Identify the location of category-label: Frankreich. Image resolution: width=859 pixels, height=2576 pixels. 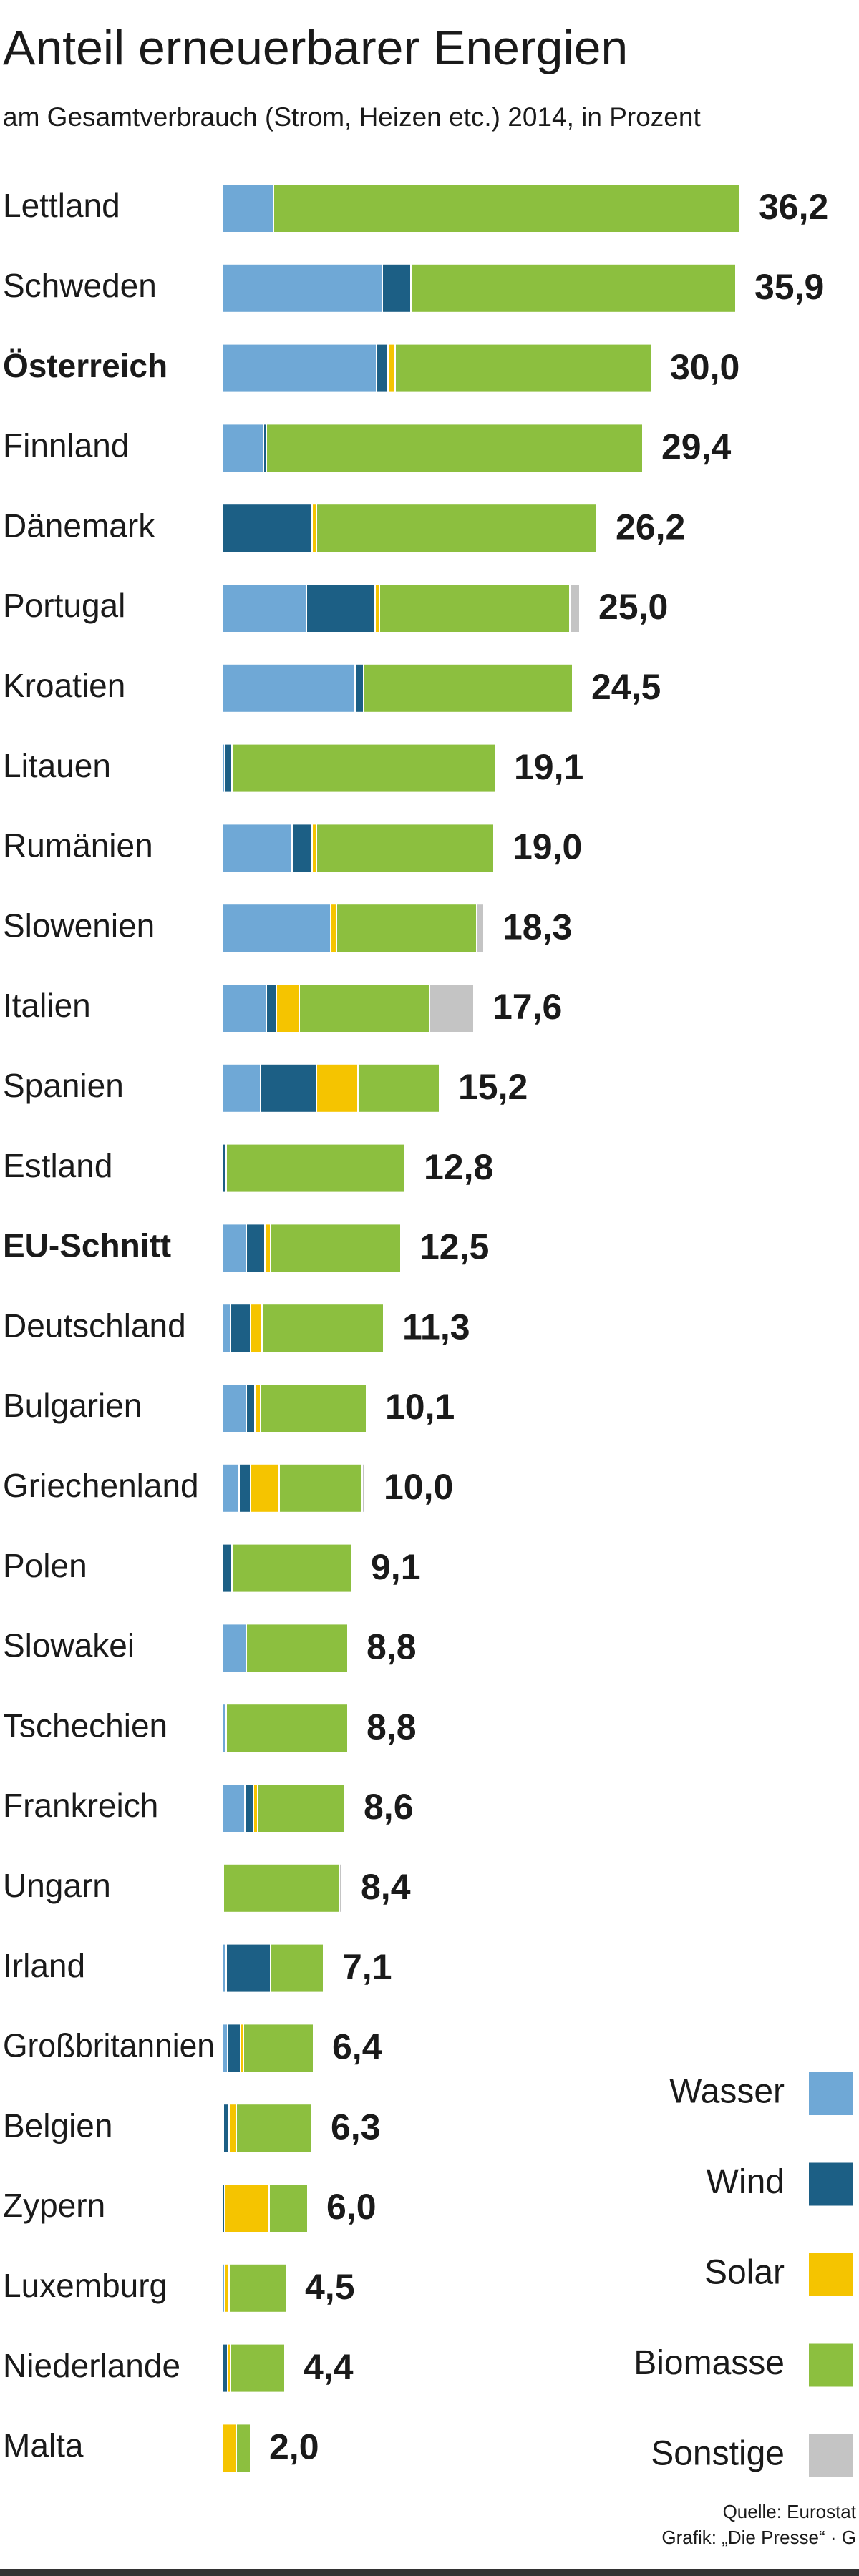
(80, 1805).